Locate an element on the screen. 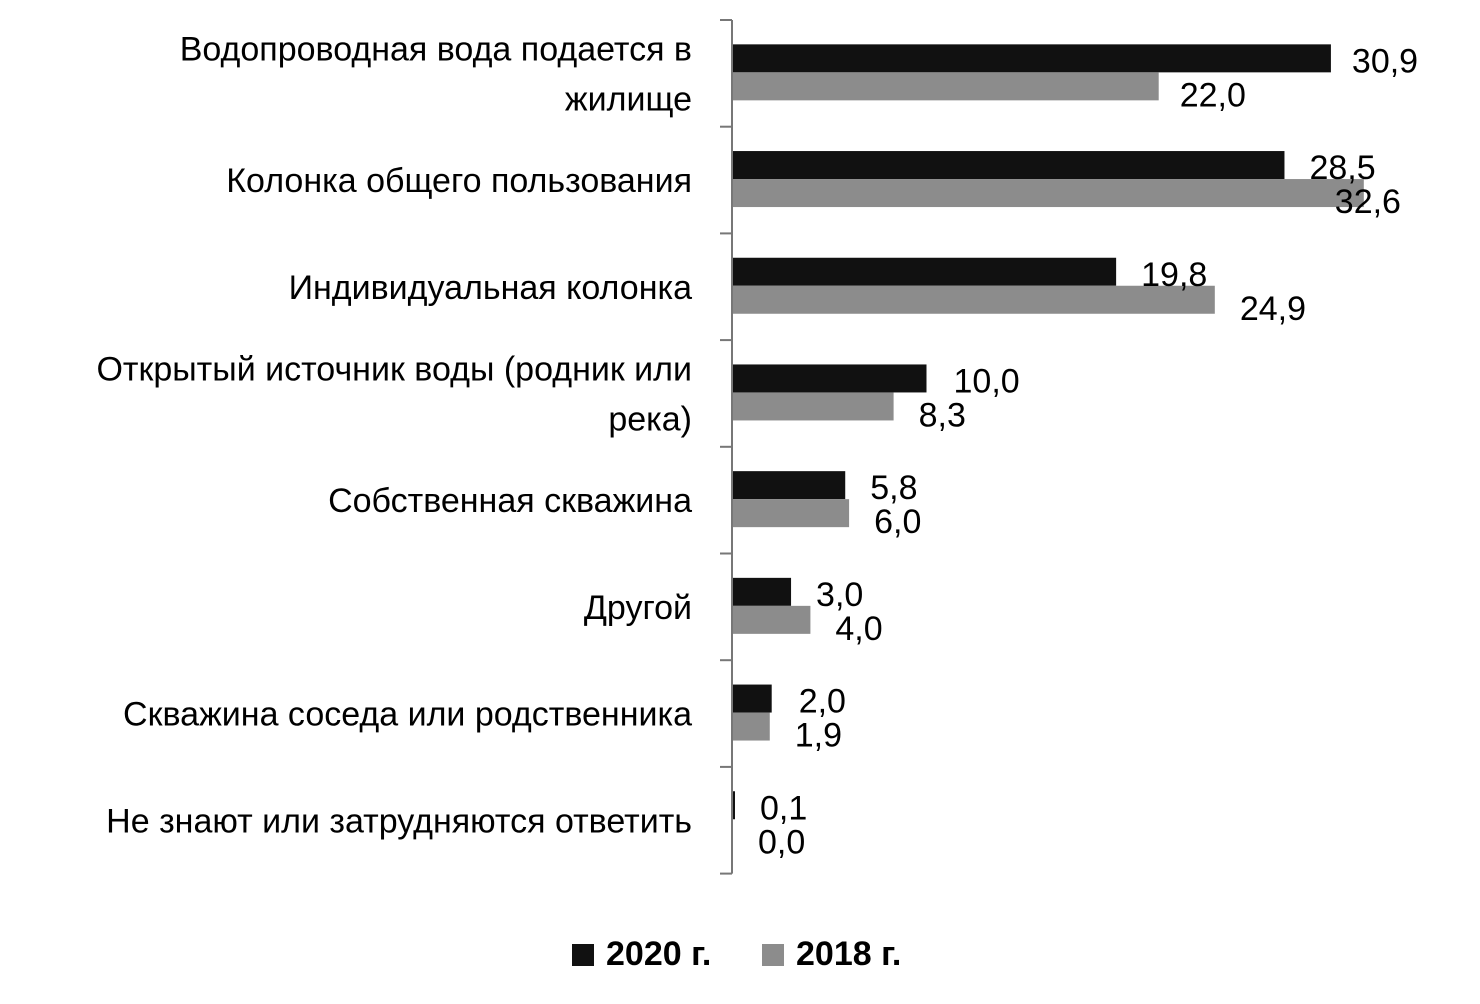  legend-label: 2020 г. is located at coordinates (658, 954).